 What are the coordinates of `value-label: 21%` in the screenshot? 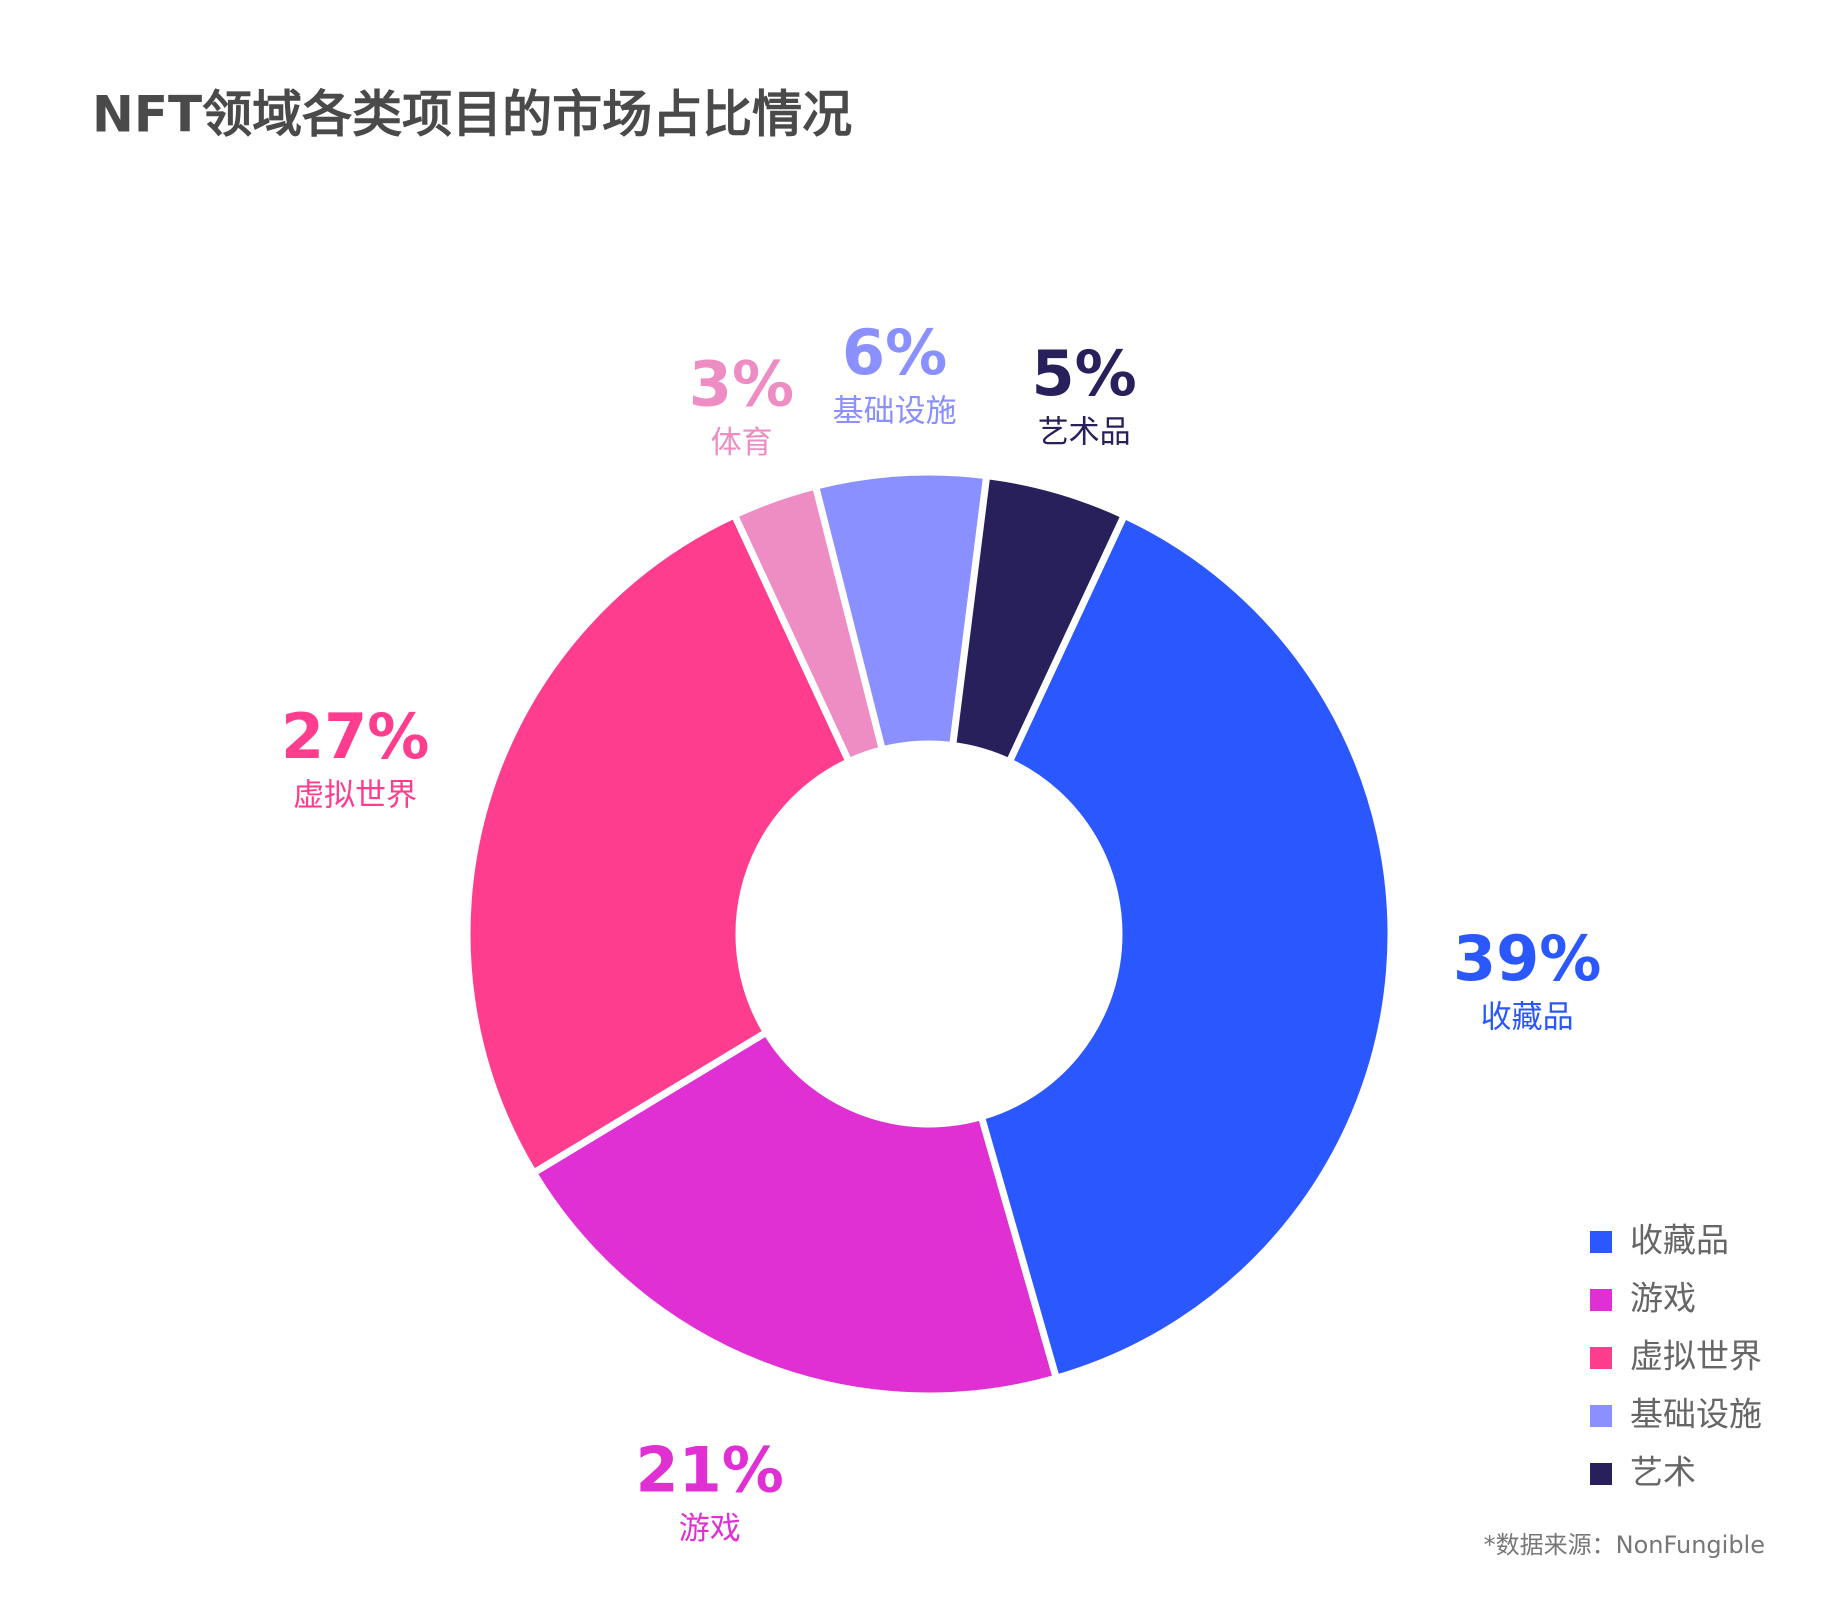 It's located at (710, 1470).